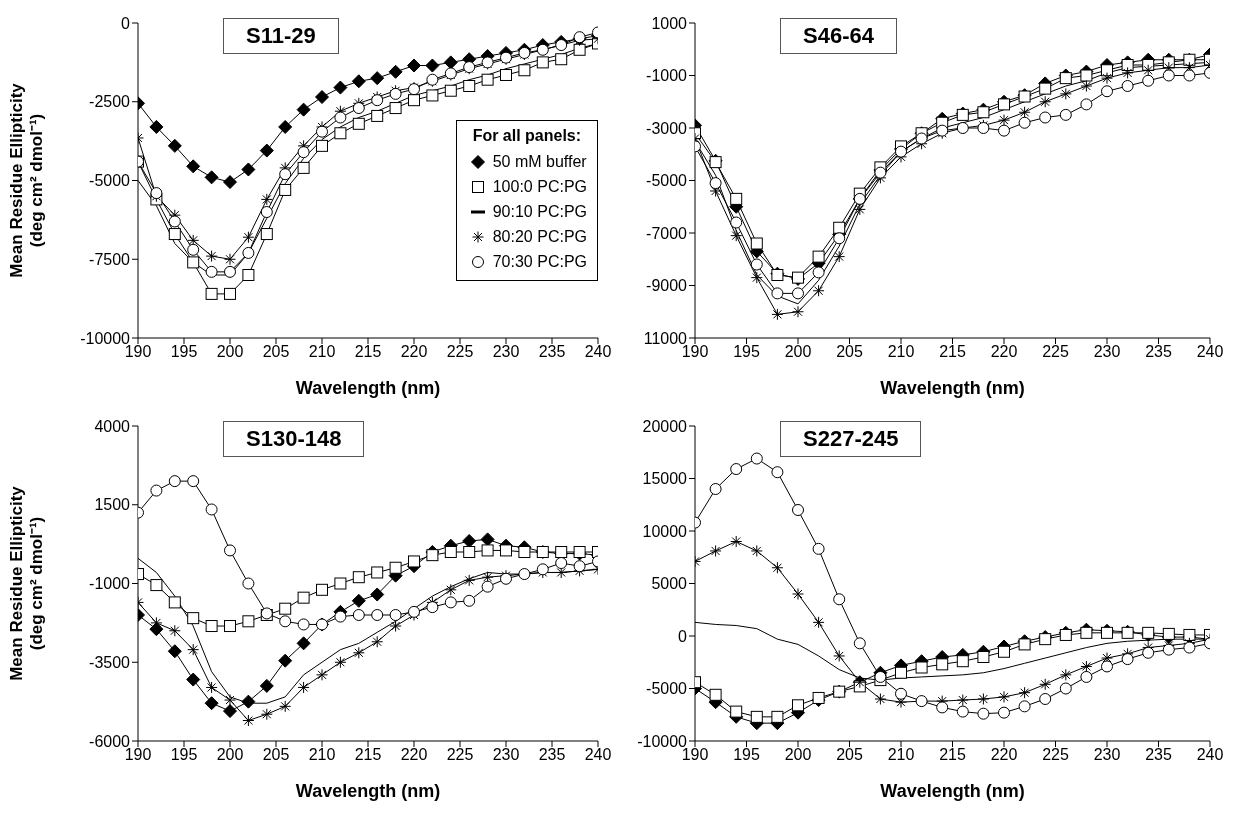 The height and width of the screenshot is (815, 1239). What do you see at coordinates (539, 261) in the screenshot?
I see `legend-label: 70:30 PC:PG` at bounding box center [539, 261].